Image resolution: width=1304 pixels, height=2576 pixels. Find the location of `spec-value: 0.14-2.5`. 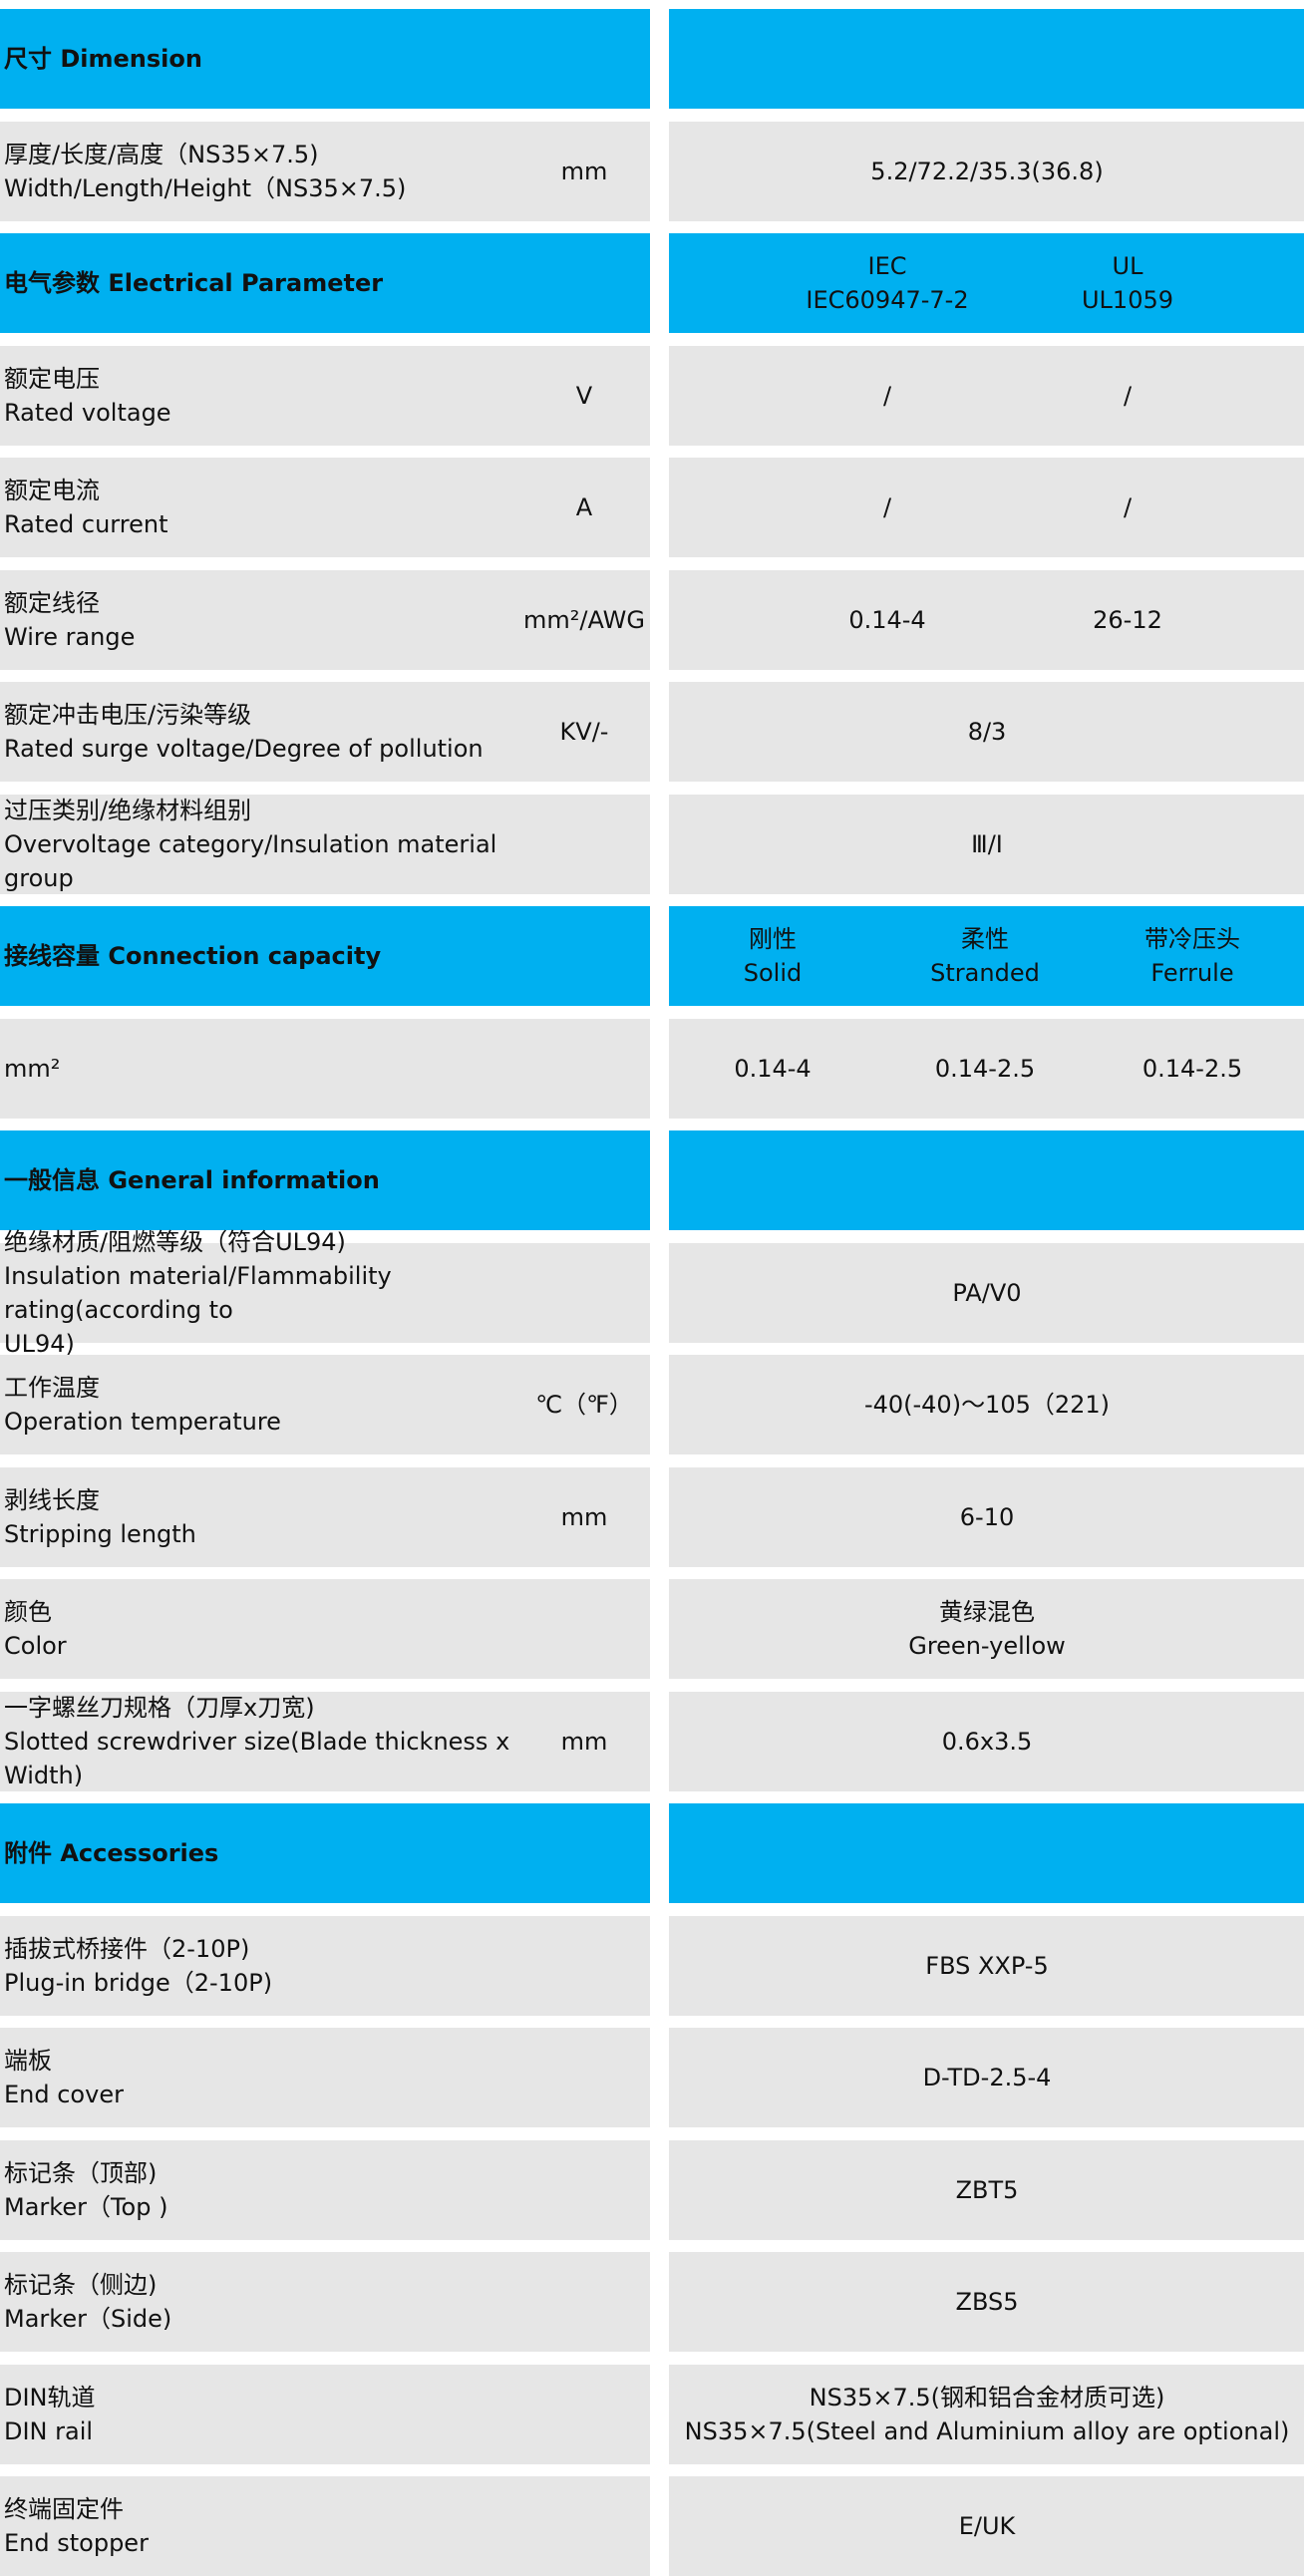

spec-value: 0.14-2.5 is located at coordinates (1098, 1069).